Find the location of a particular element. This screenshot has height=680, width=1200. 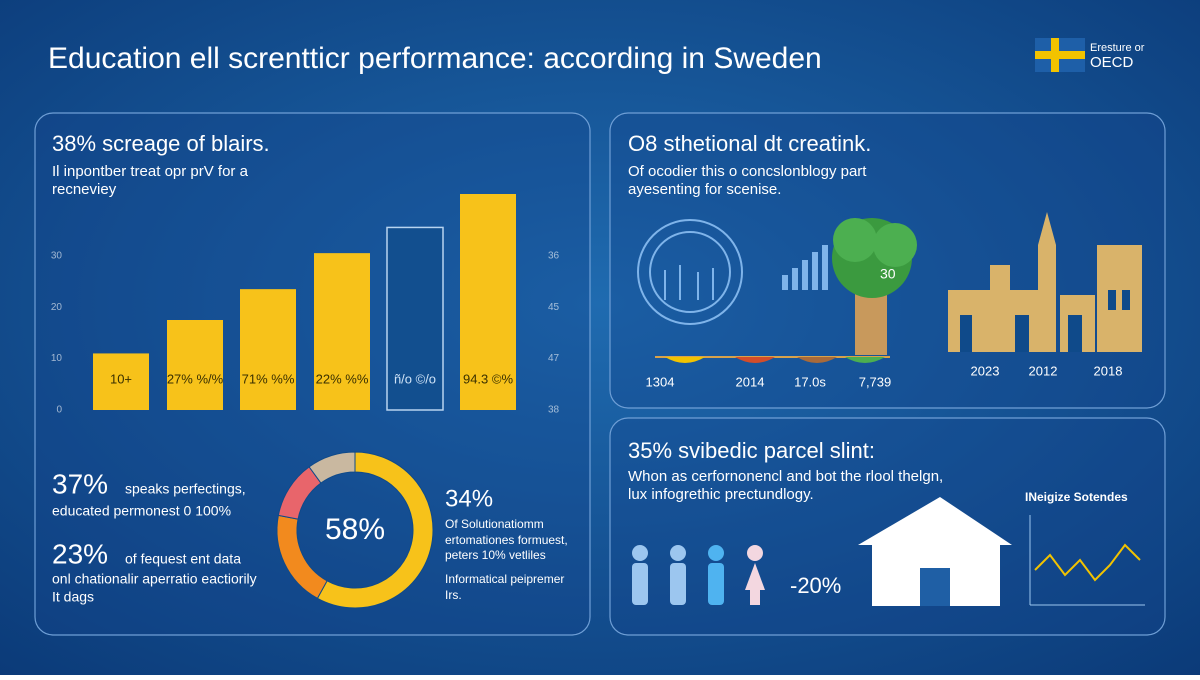

panel-subtitle: Il inpontber treat opr prV for a is located at coordinates (150, 171).